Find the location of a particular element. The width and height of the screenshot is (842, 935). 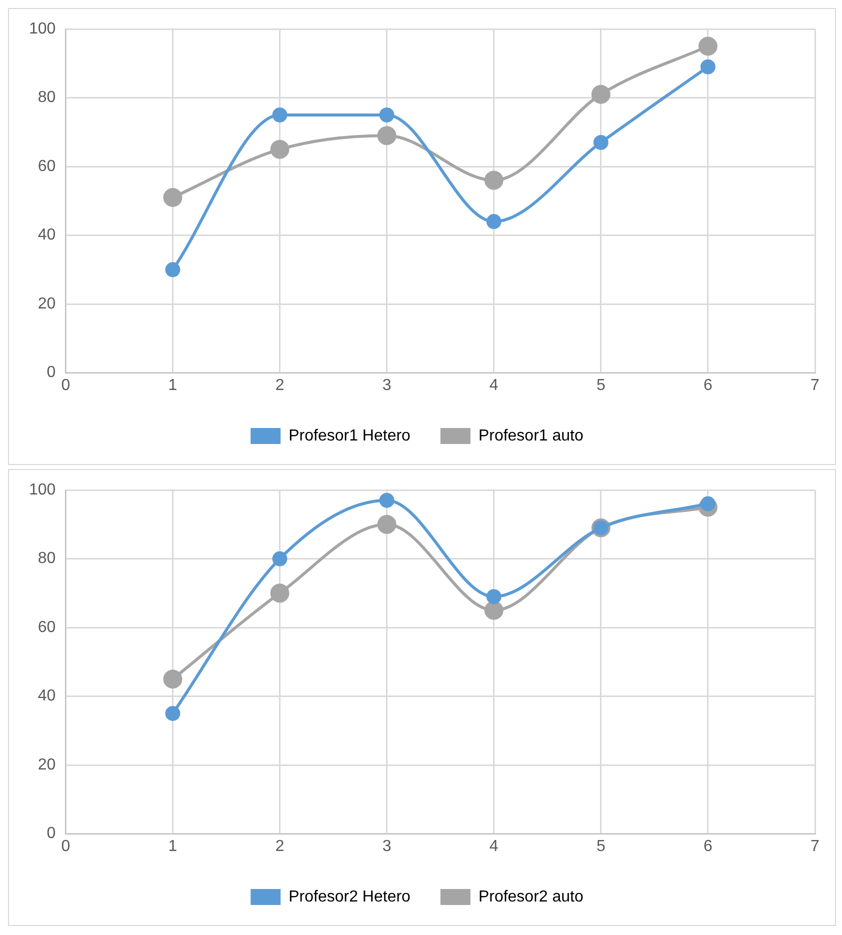

legend-label: Profesor2 auto is located at coordinates (531, 897).